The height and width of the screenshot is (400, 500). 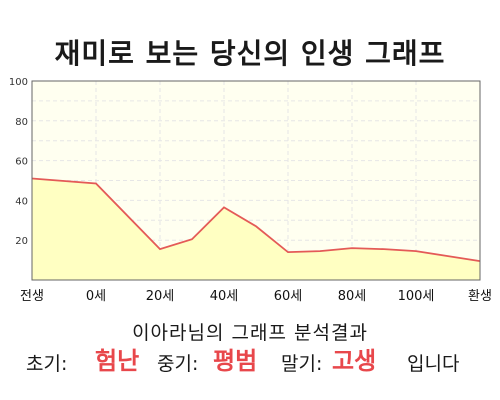 I want to click on late-value: 고생, so click(x=354, y=361).